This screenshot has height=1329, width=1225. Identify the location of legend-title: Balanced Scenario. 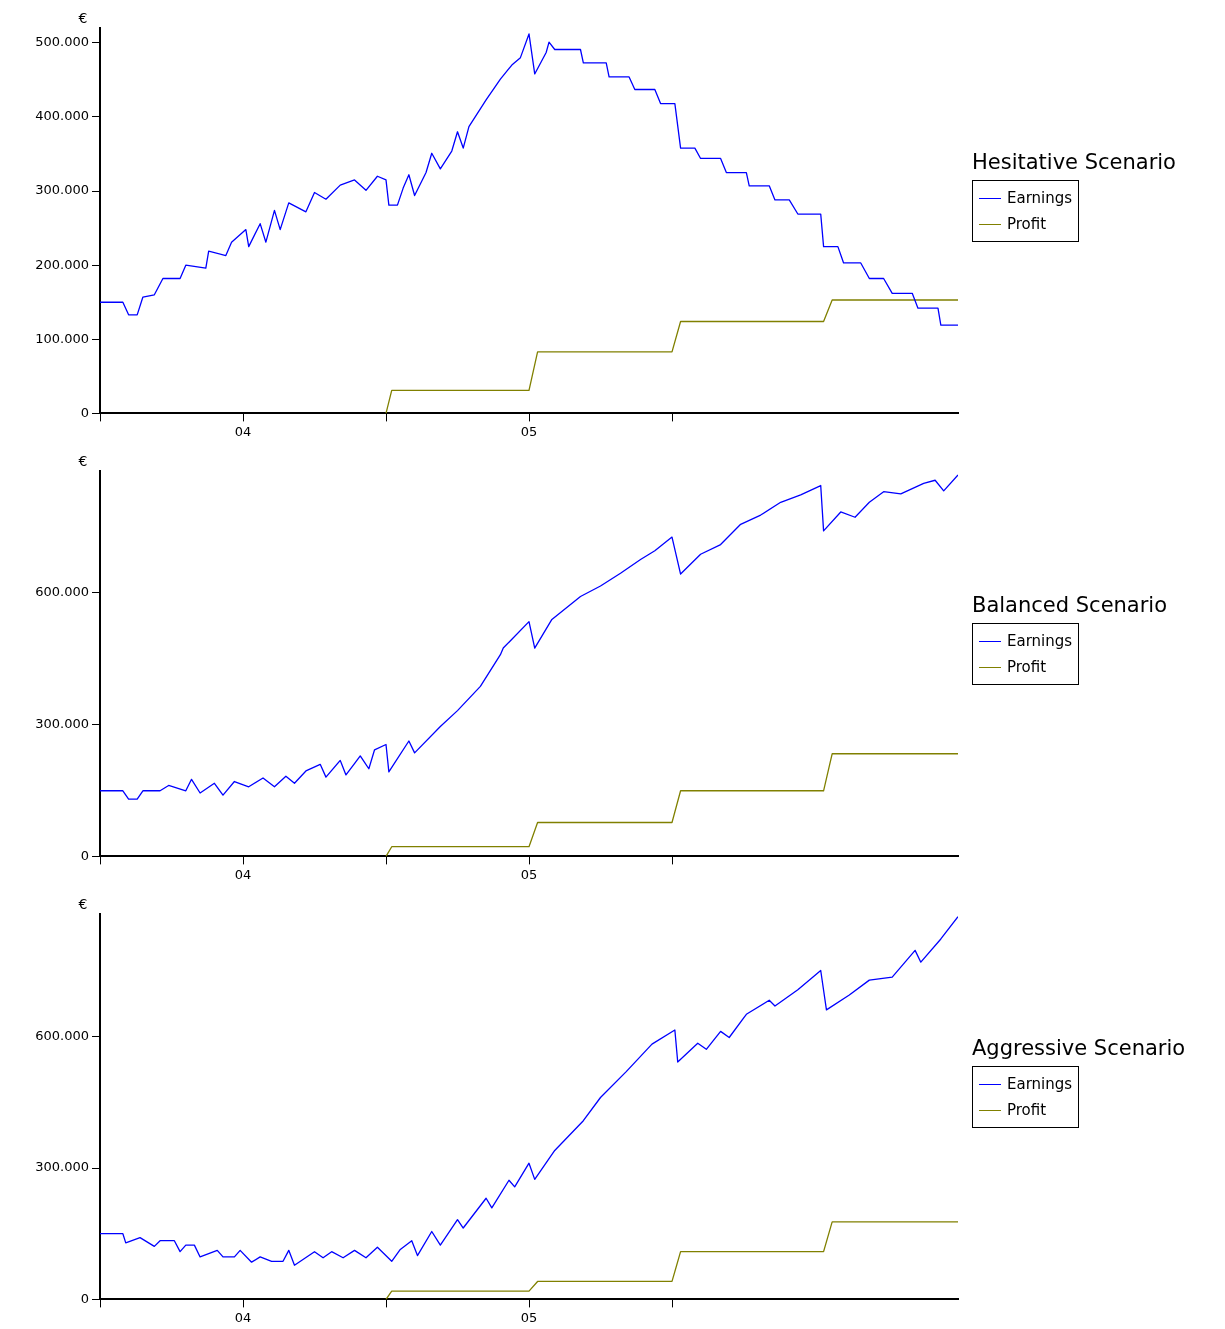
(1070, 605).